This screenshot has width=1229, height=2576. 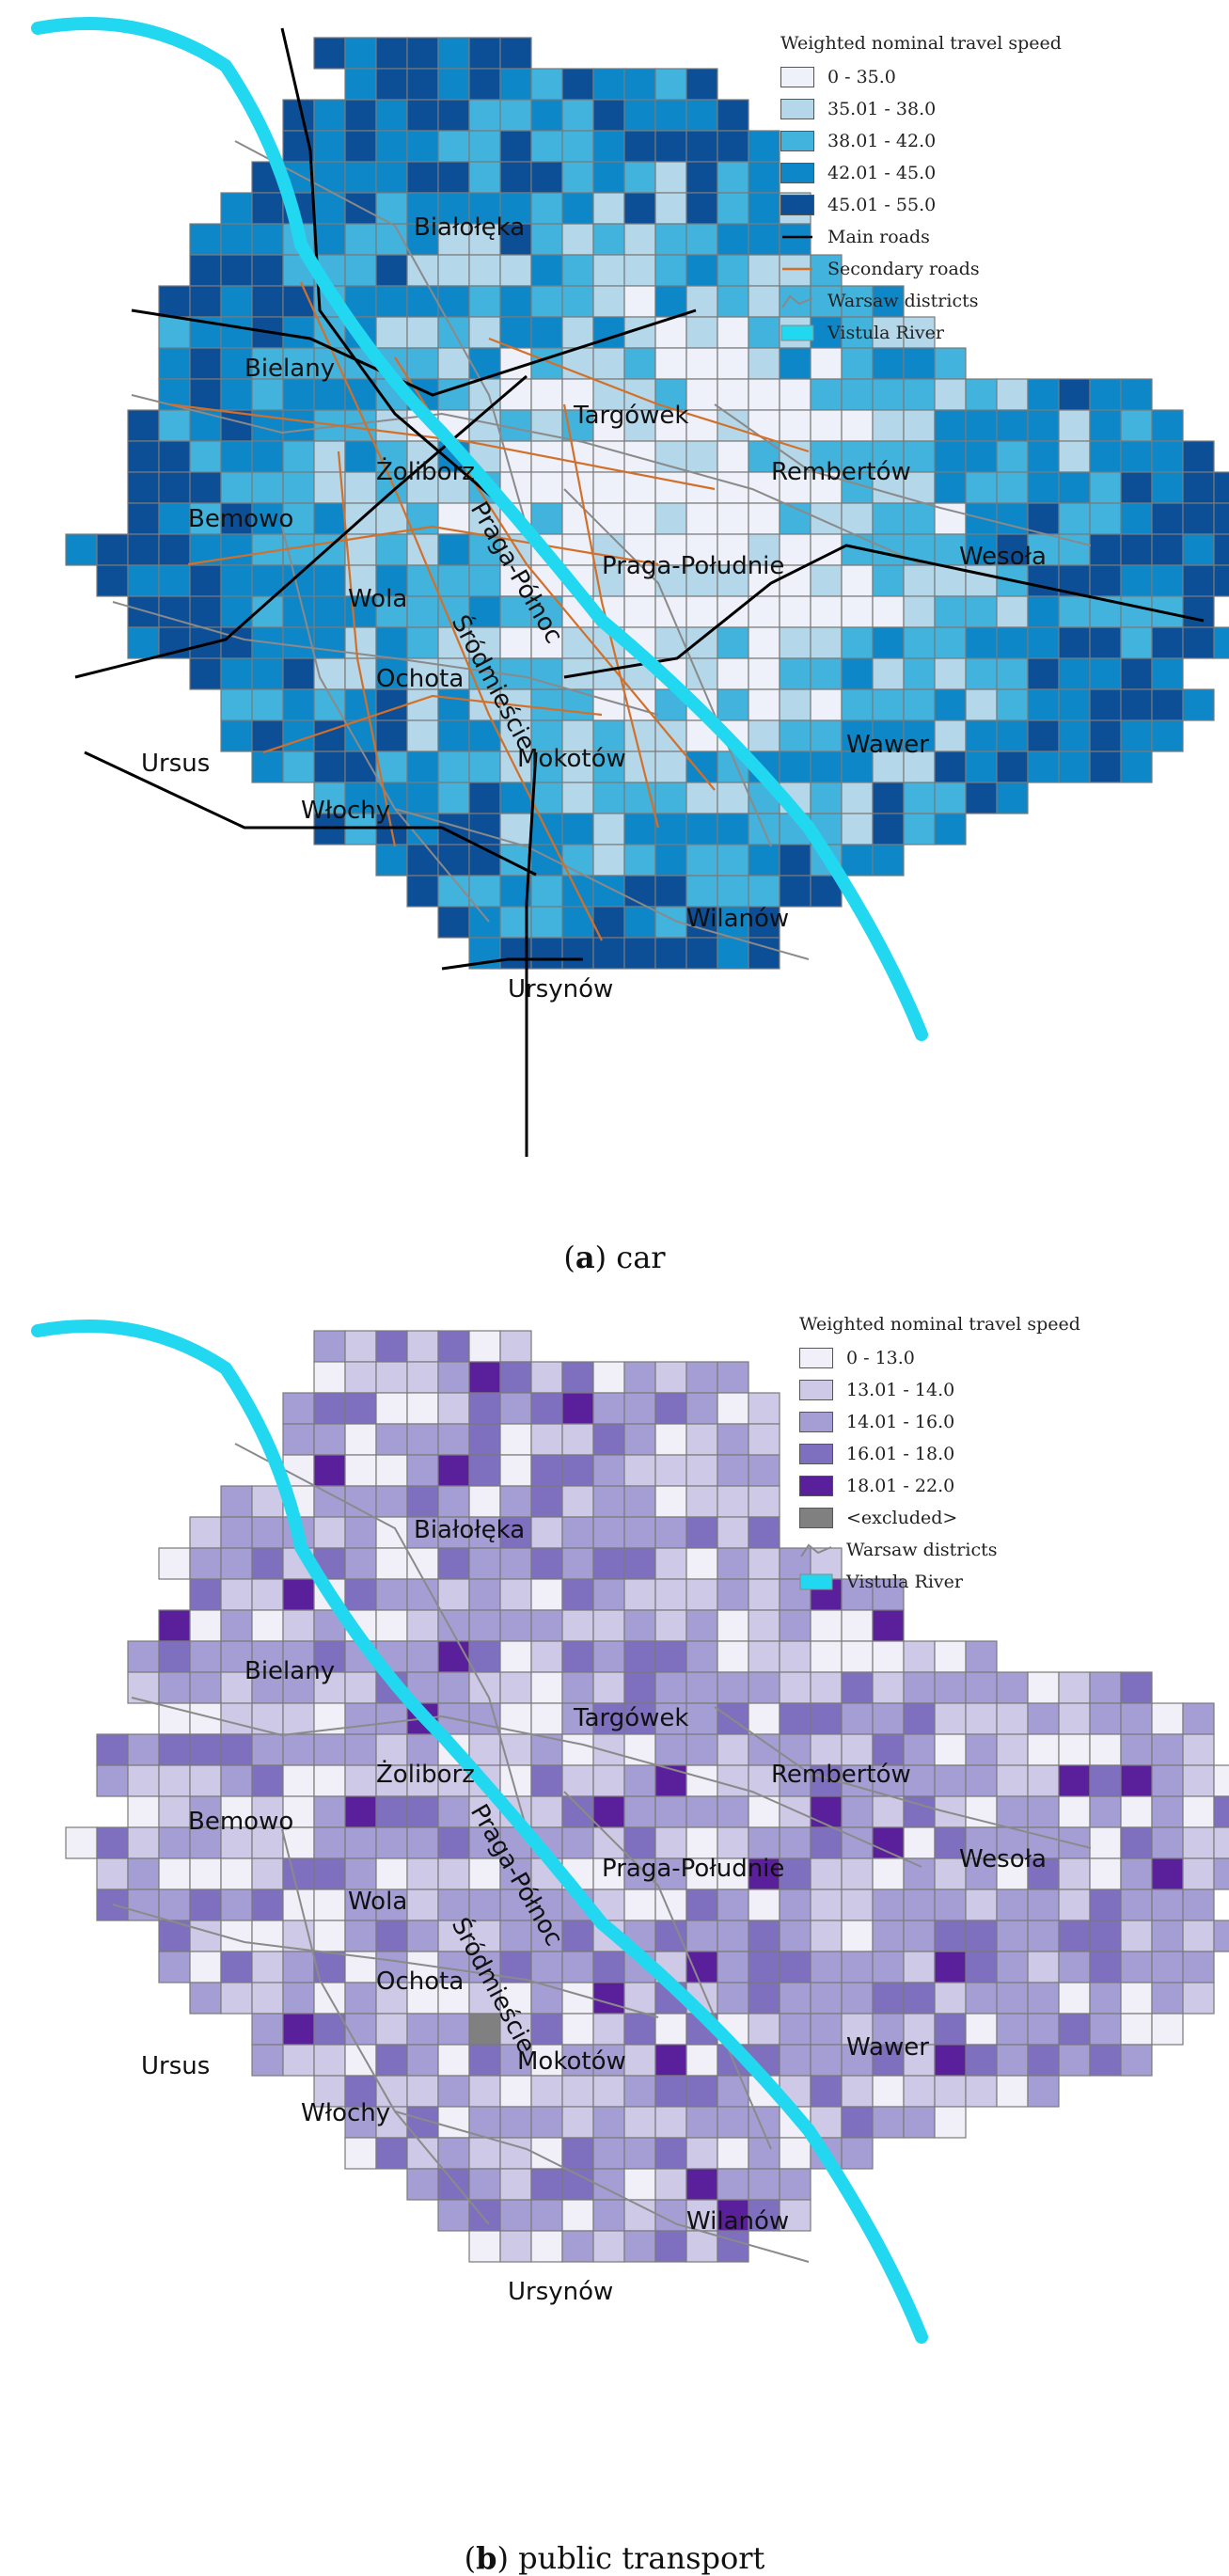 What do you see at coordinates (900, 1454) in the screenshot?
I see `legend-label: 16.01 - 18.0` at bounding box center [900, 1454].